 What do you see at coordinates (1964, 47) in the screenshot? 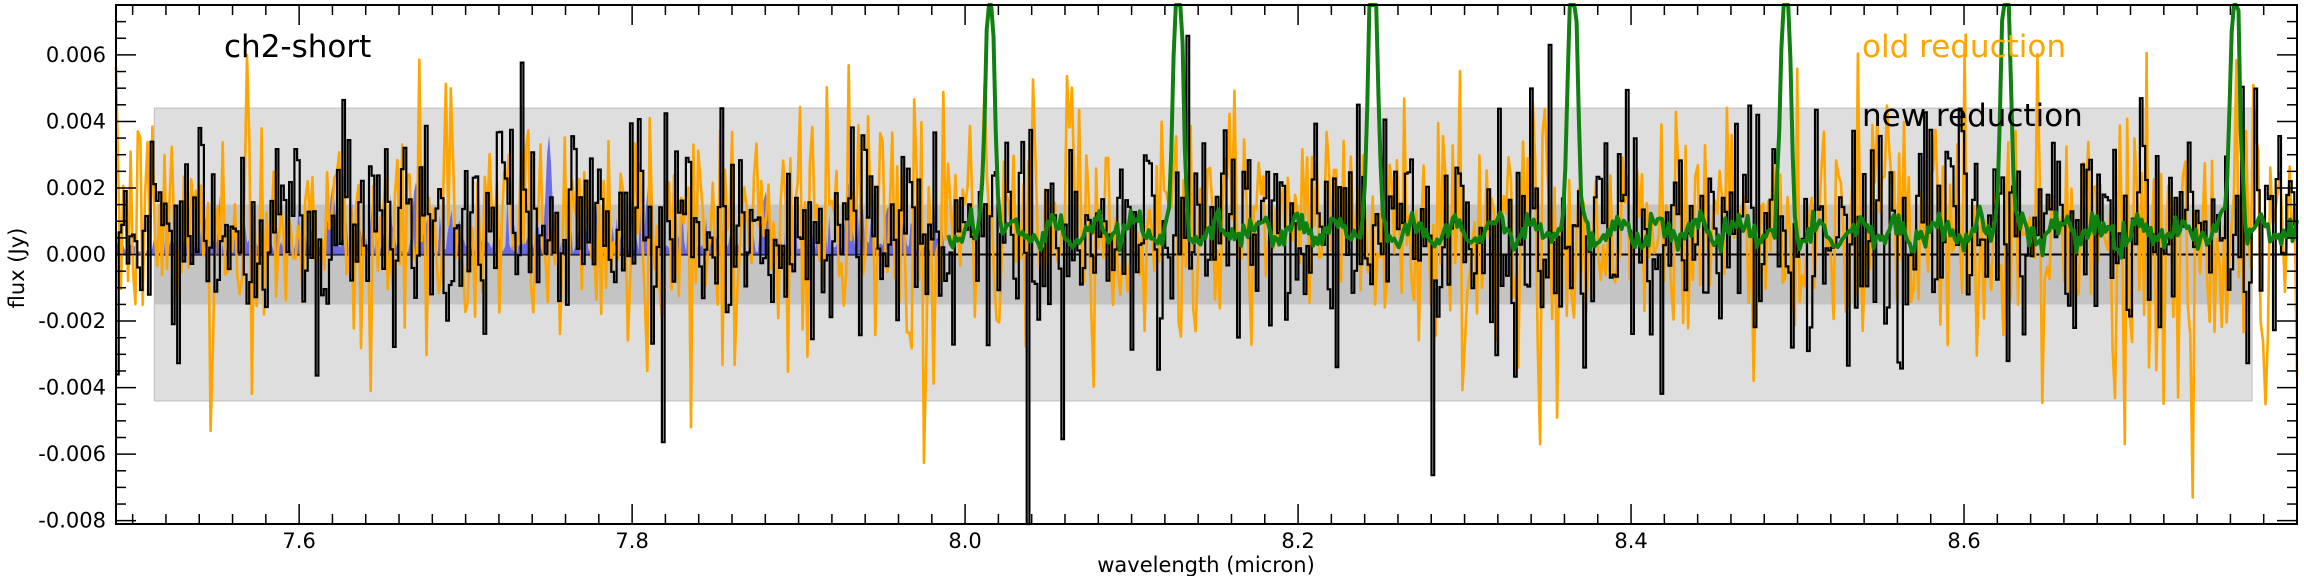
I see `legend-old-reduction: old reduction` at bounding box center [1964, 47].